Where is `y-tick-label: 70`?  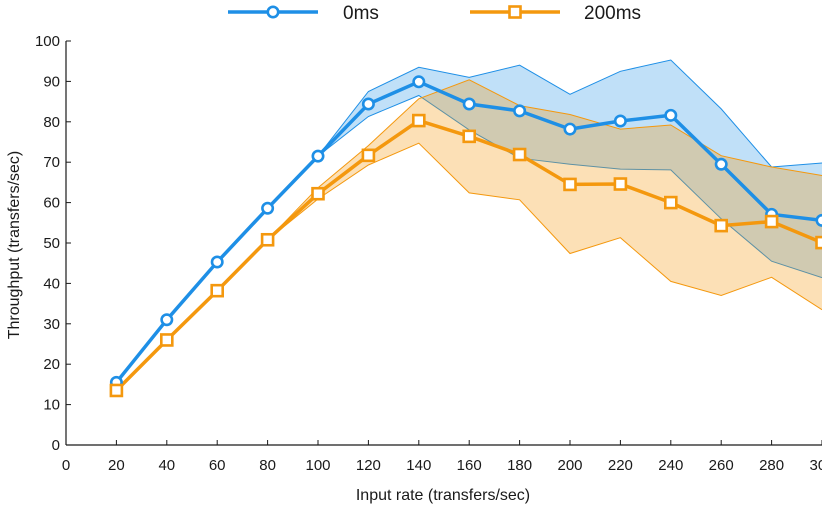
y-tick-label: 70 is located at coordinates (51, 162).